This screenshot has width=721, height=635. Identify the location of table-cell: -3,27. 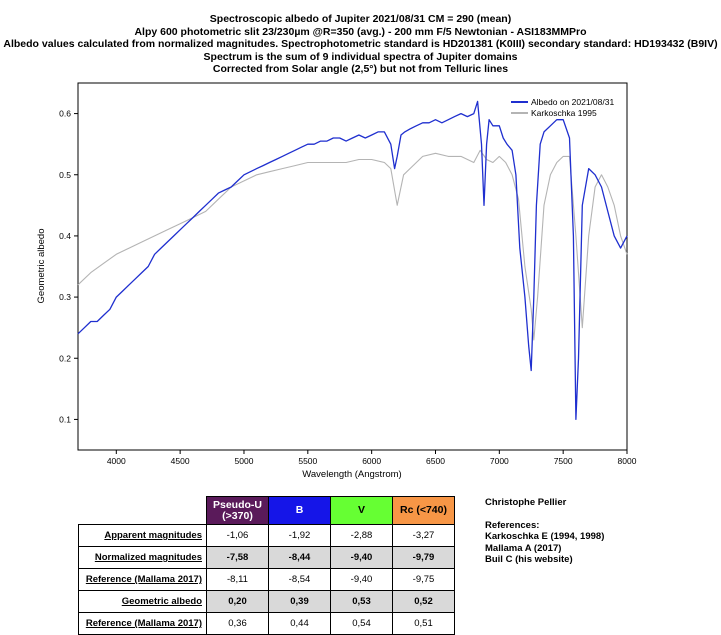
(423, 535).